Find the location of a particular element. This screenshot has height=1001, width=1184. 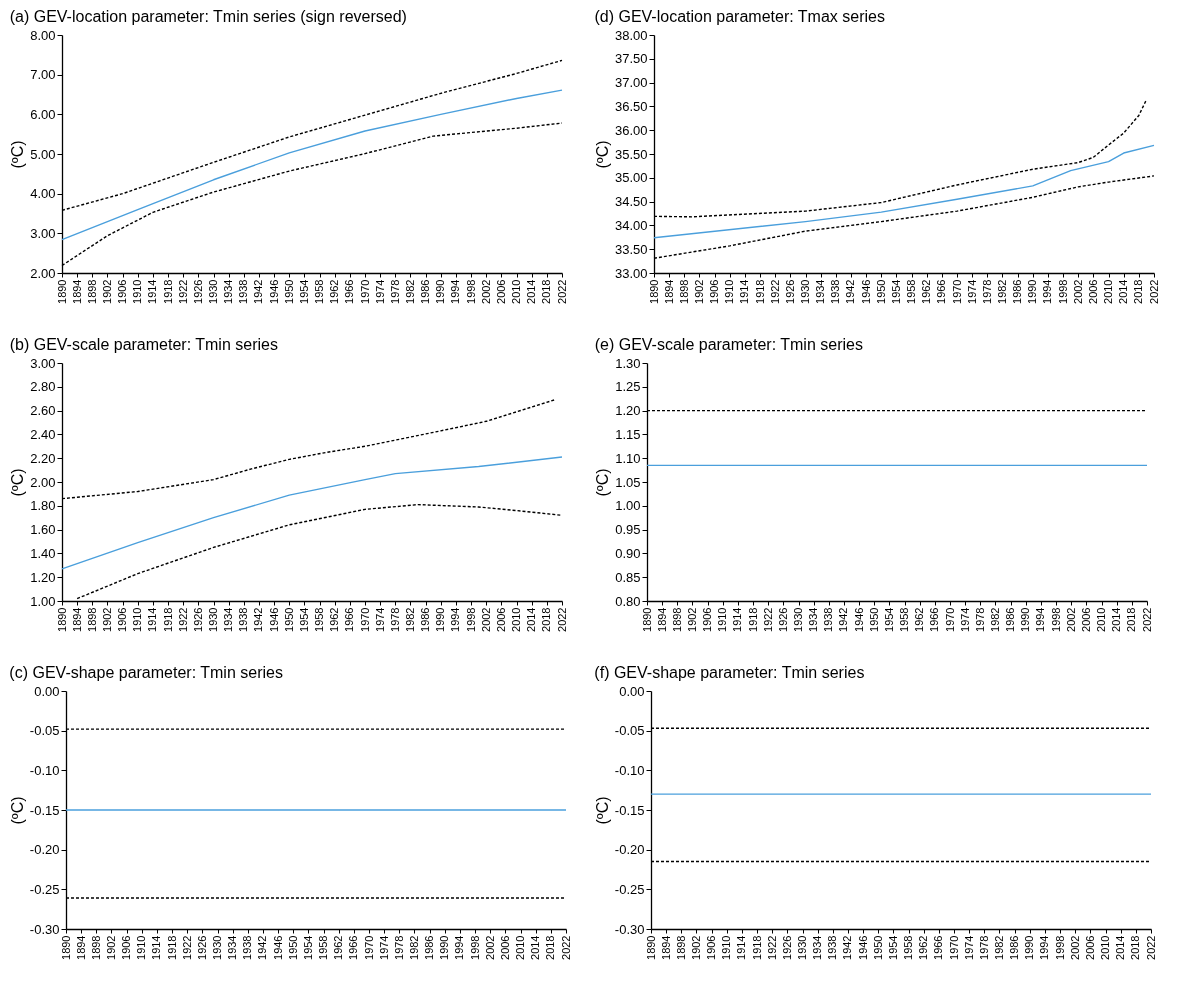

chart-title: (c) GEV-shape parameter: Tmin series is located at coordinates (146, 672).